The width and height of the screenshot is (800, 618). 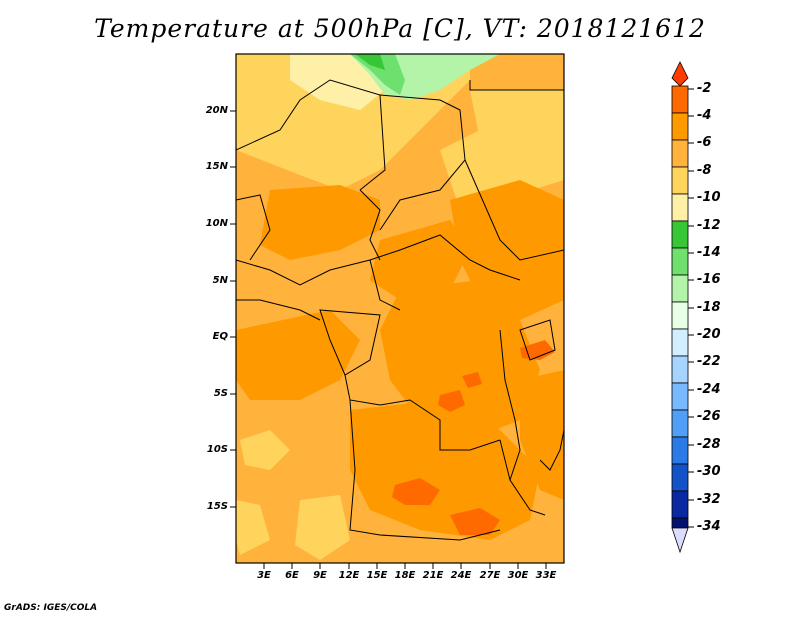 I want to click on colorbar-label: -32, so click(x=709, y=499).